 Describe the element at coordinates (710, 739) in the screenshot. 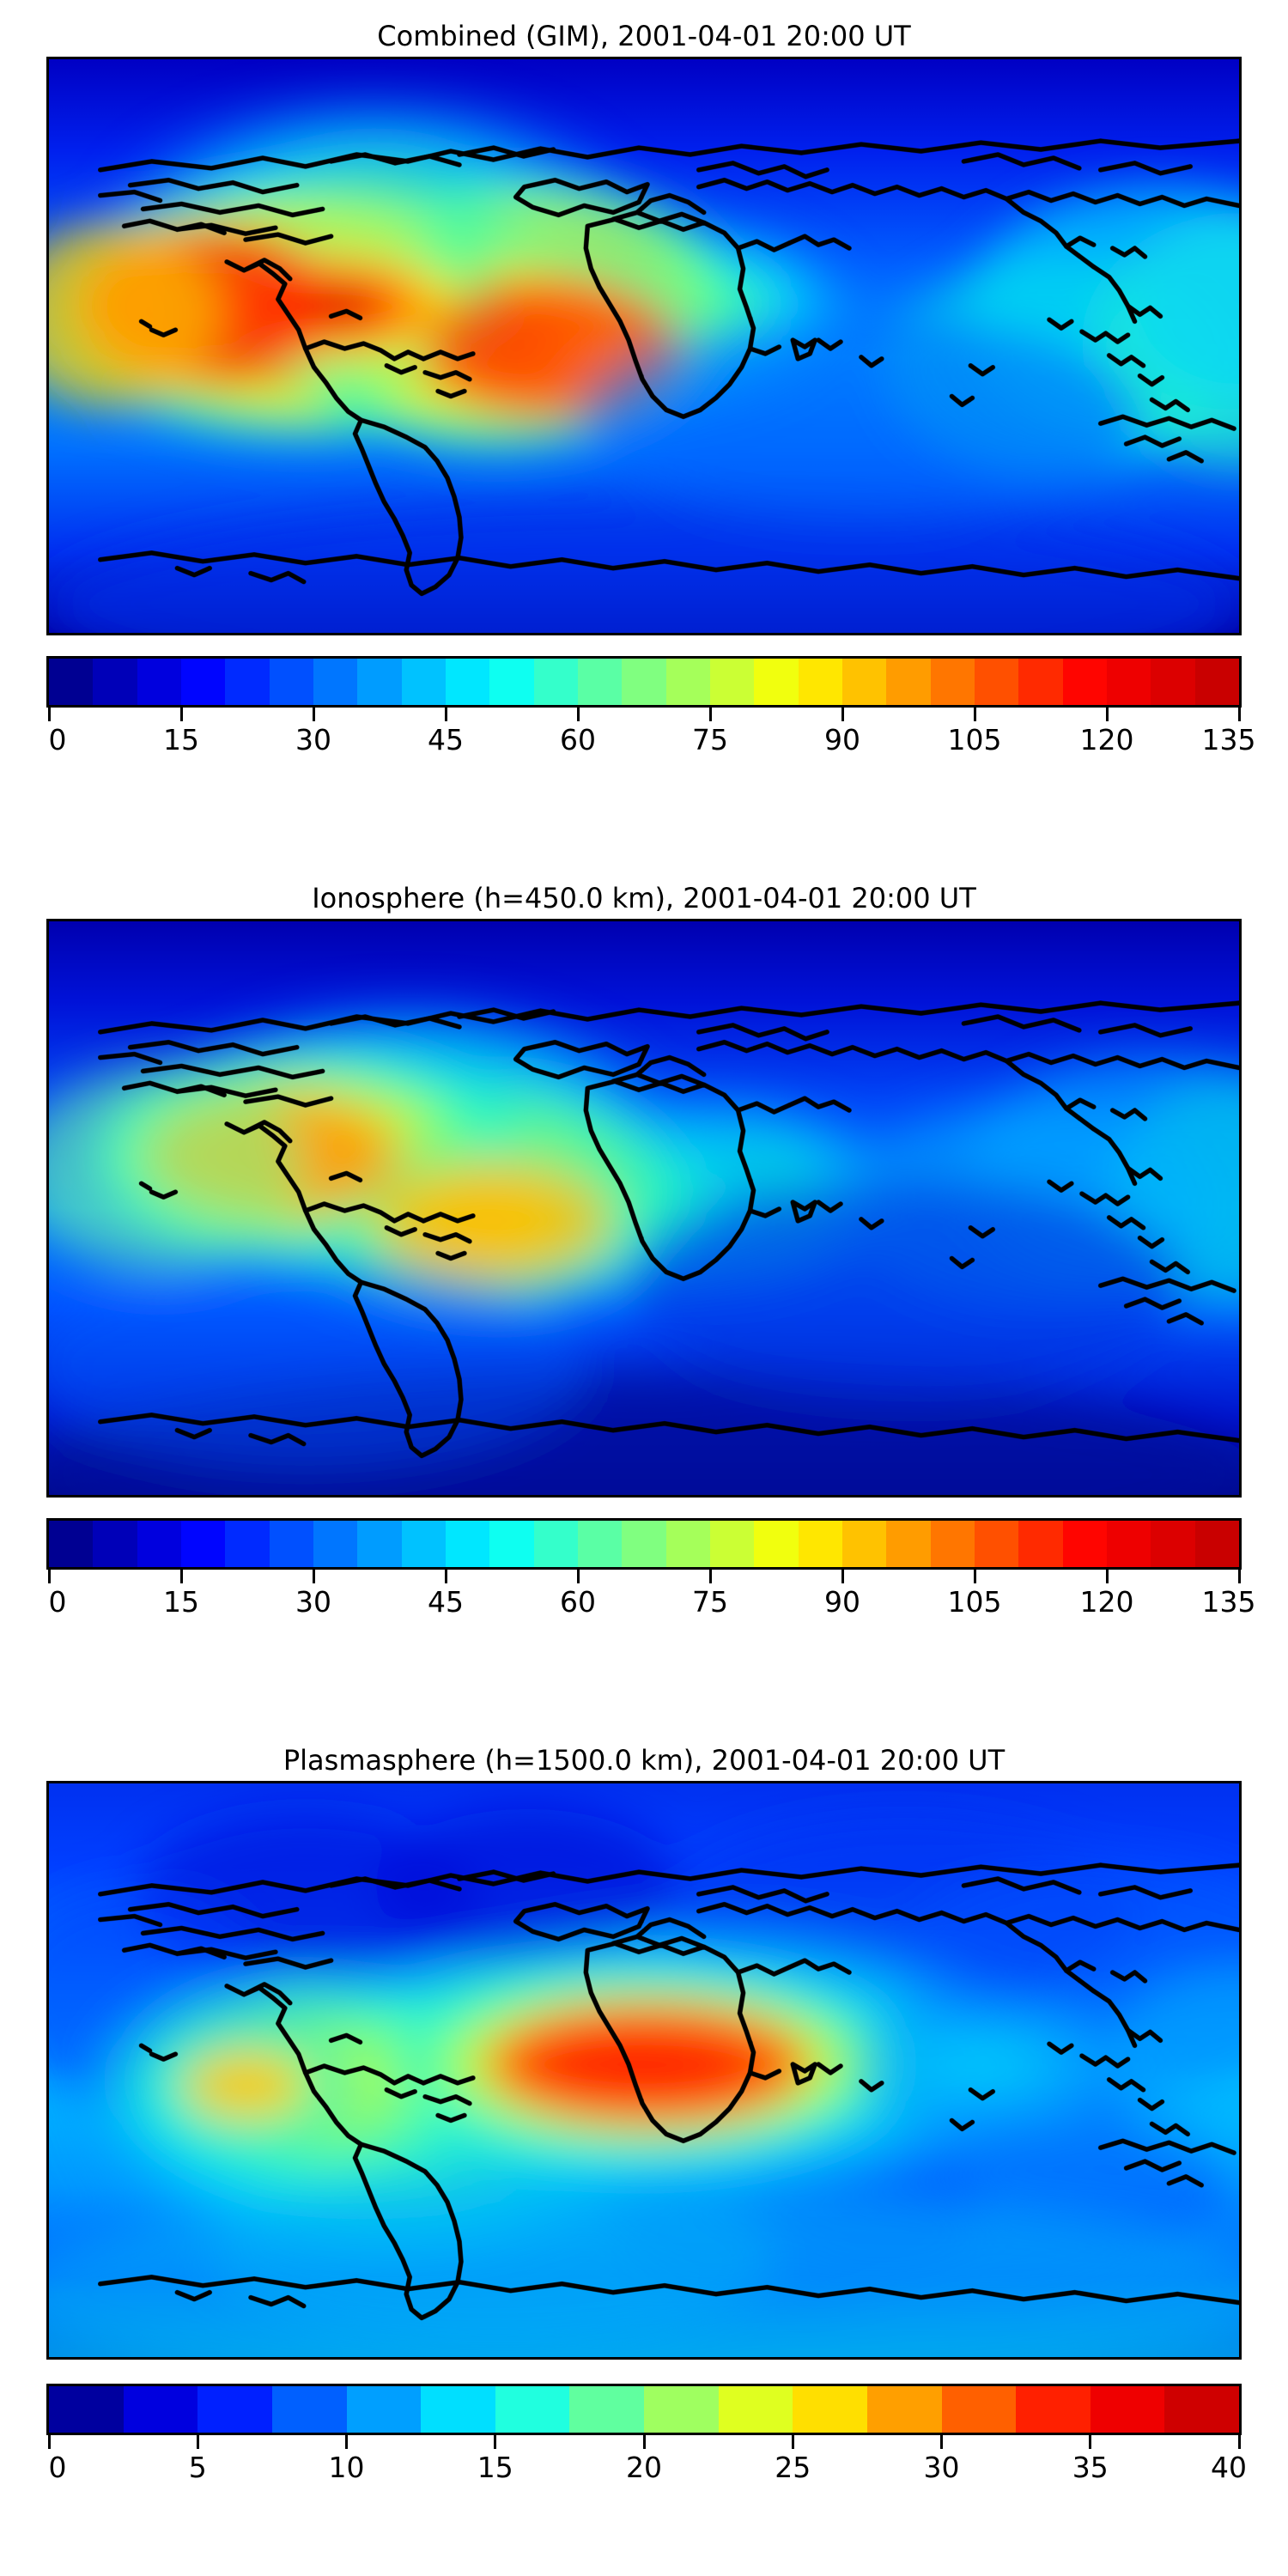

I see `colorbar-tick-label: 75` at that location.